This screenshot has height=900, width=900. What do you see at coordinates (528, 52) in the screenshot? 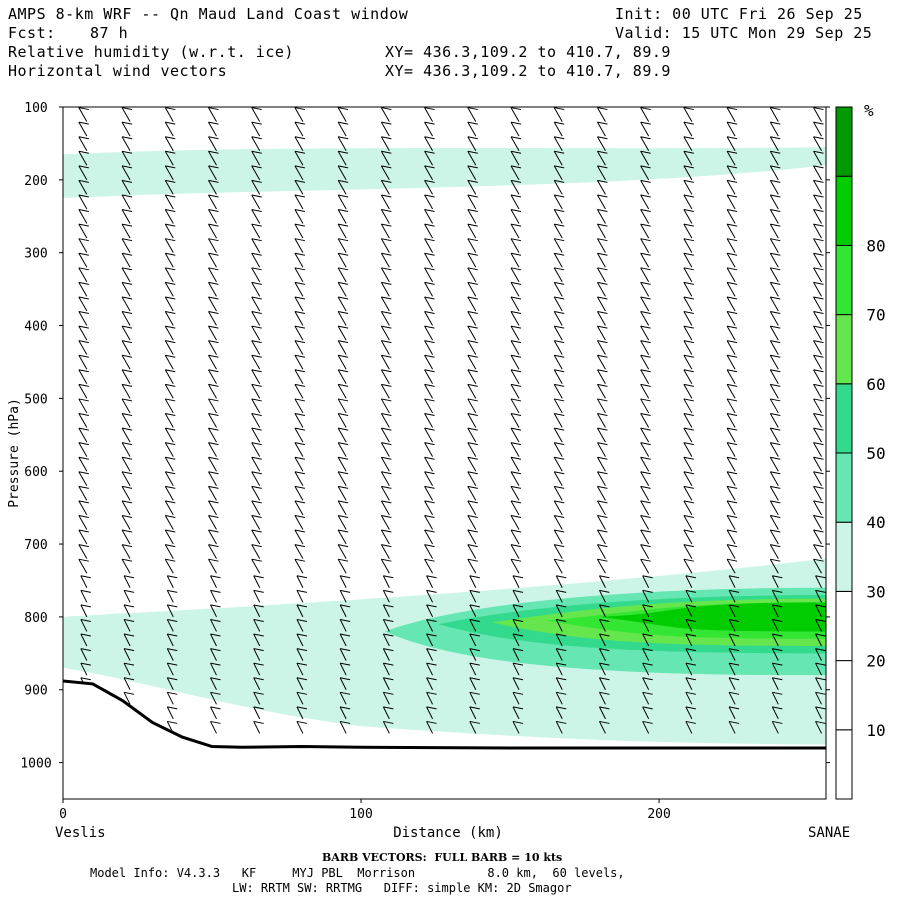
I see `field1-xy: XY= 436.3,109.2 to 410.7, 89.9` at bounding box center [528, 52].